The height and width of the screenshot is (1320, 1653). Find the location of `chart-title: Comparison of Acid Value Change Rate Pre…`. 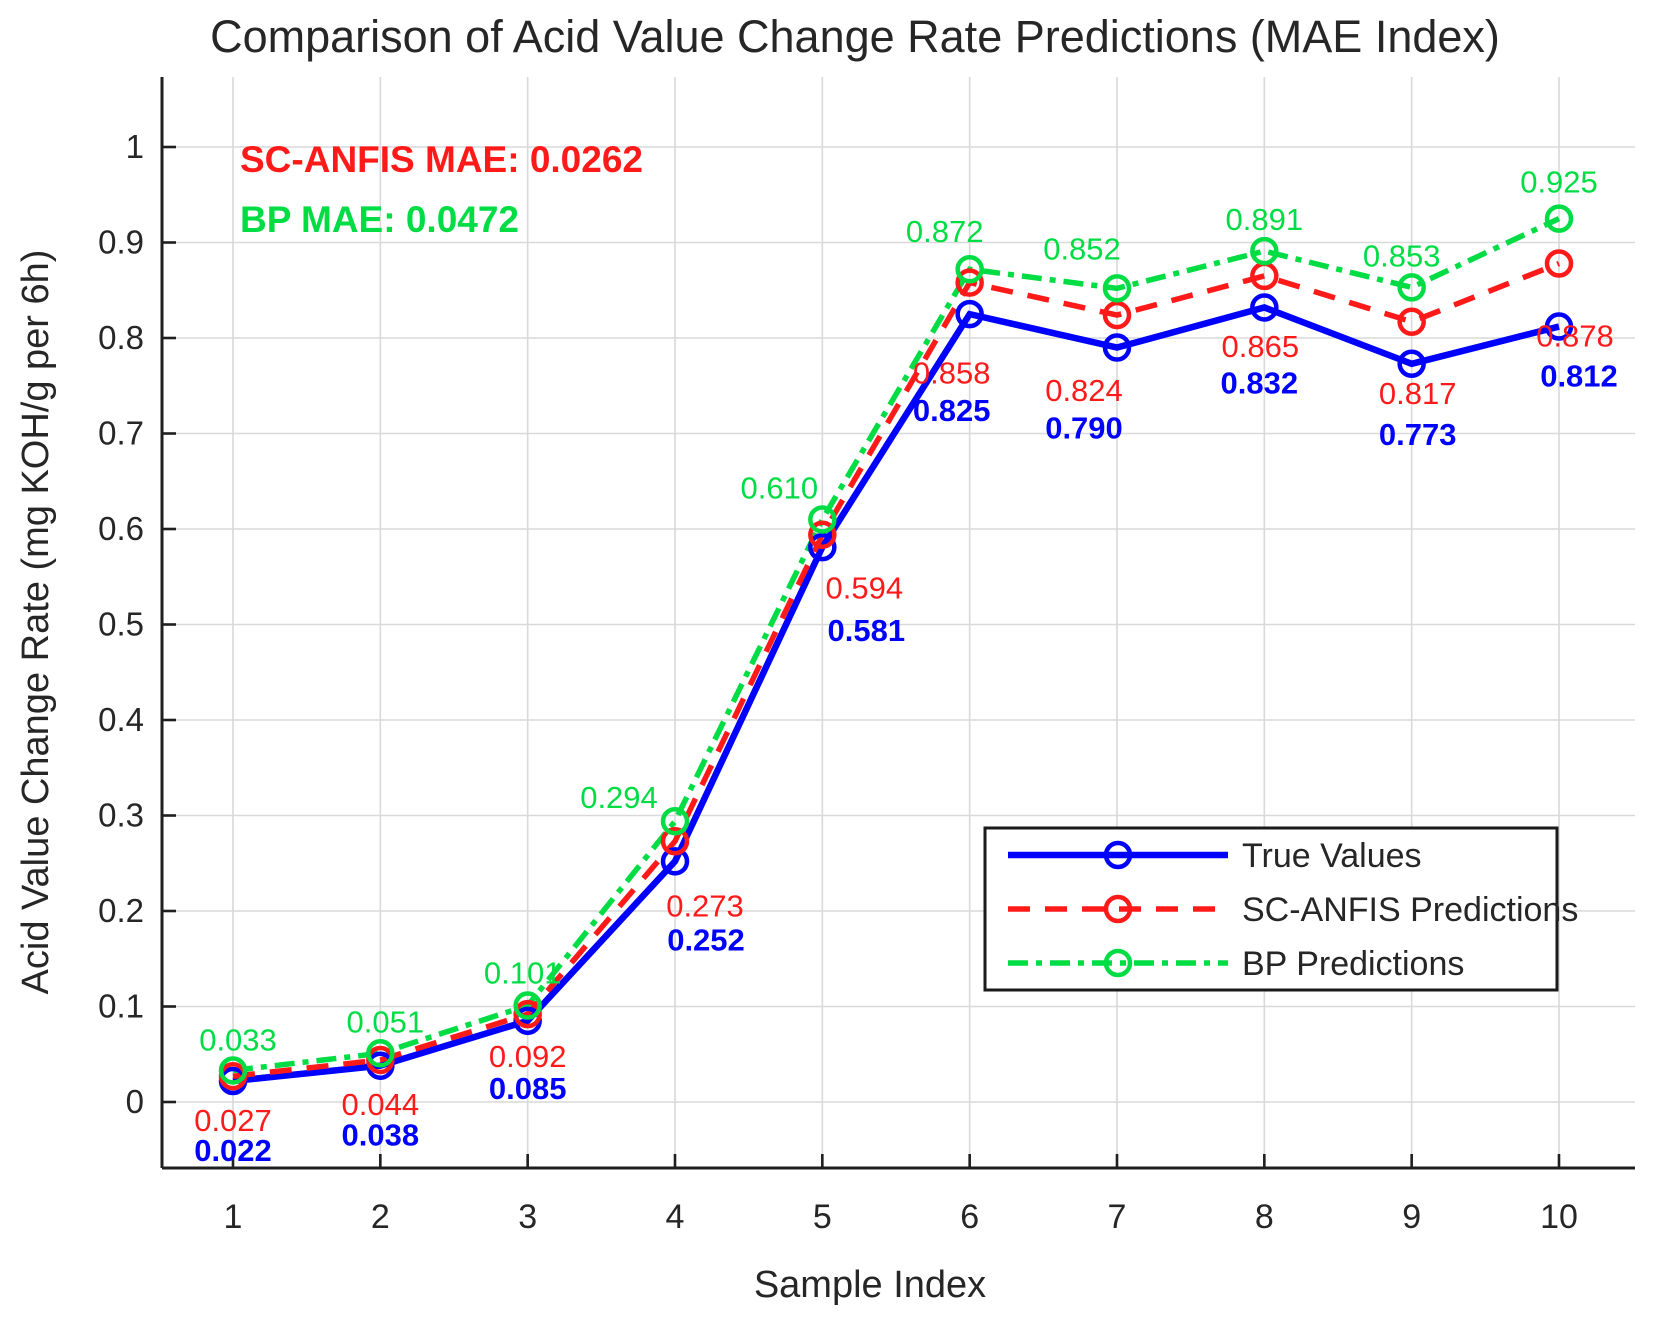

chart-title: Comparison of Acid Value Change Rate Pre… is located at coordinates (855, 36).